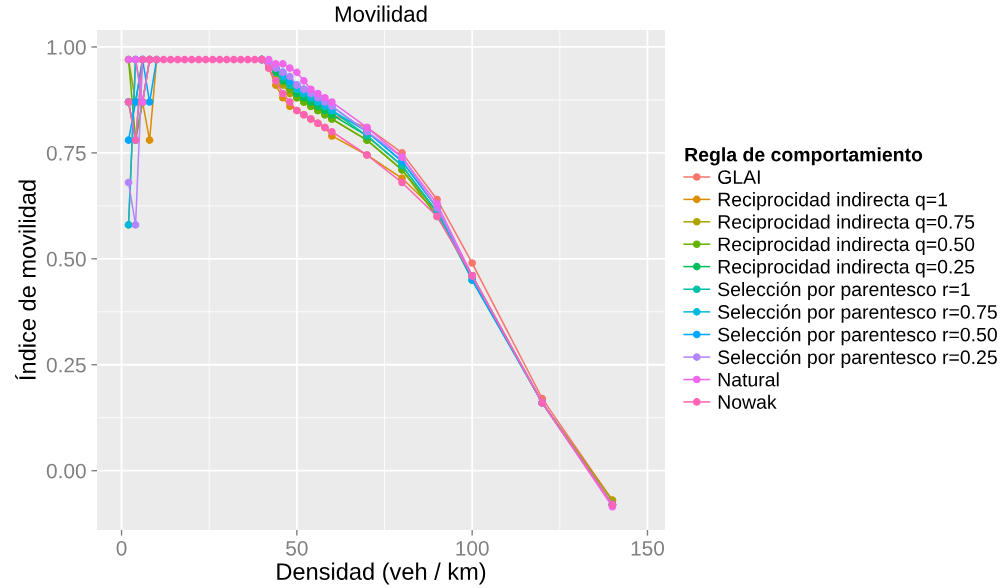 The image size is (1005, 588). What do you see at coordinates (846, 223) in the screenshot?
I see `legend-label: Reciprocidad indirecta q=0.75` at bounding box center [846, 223].